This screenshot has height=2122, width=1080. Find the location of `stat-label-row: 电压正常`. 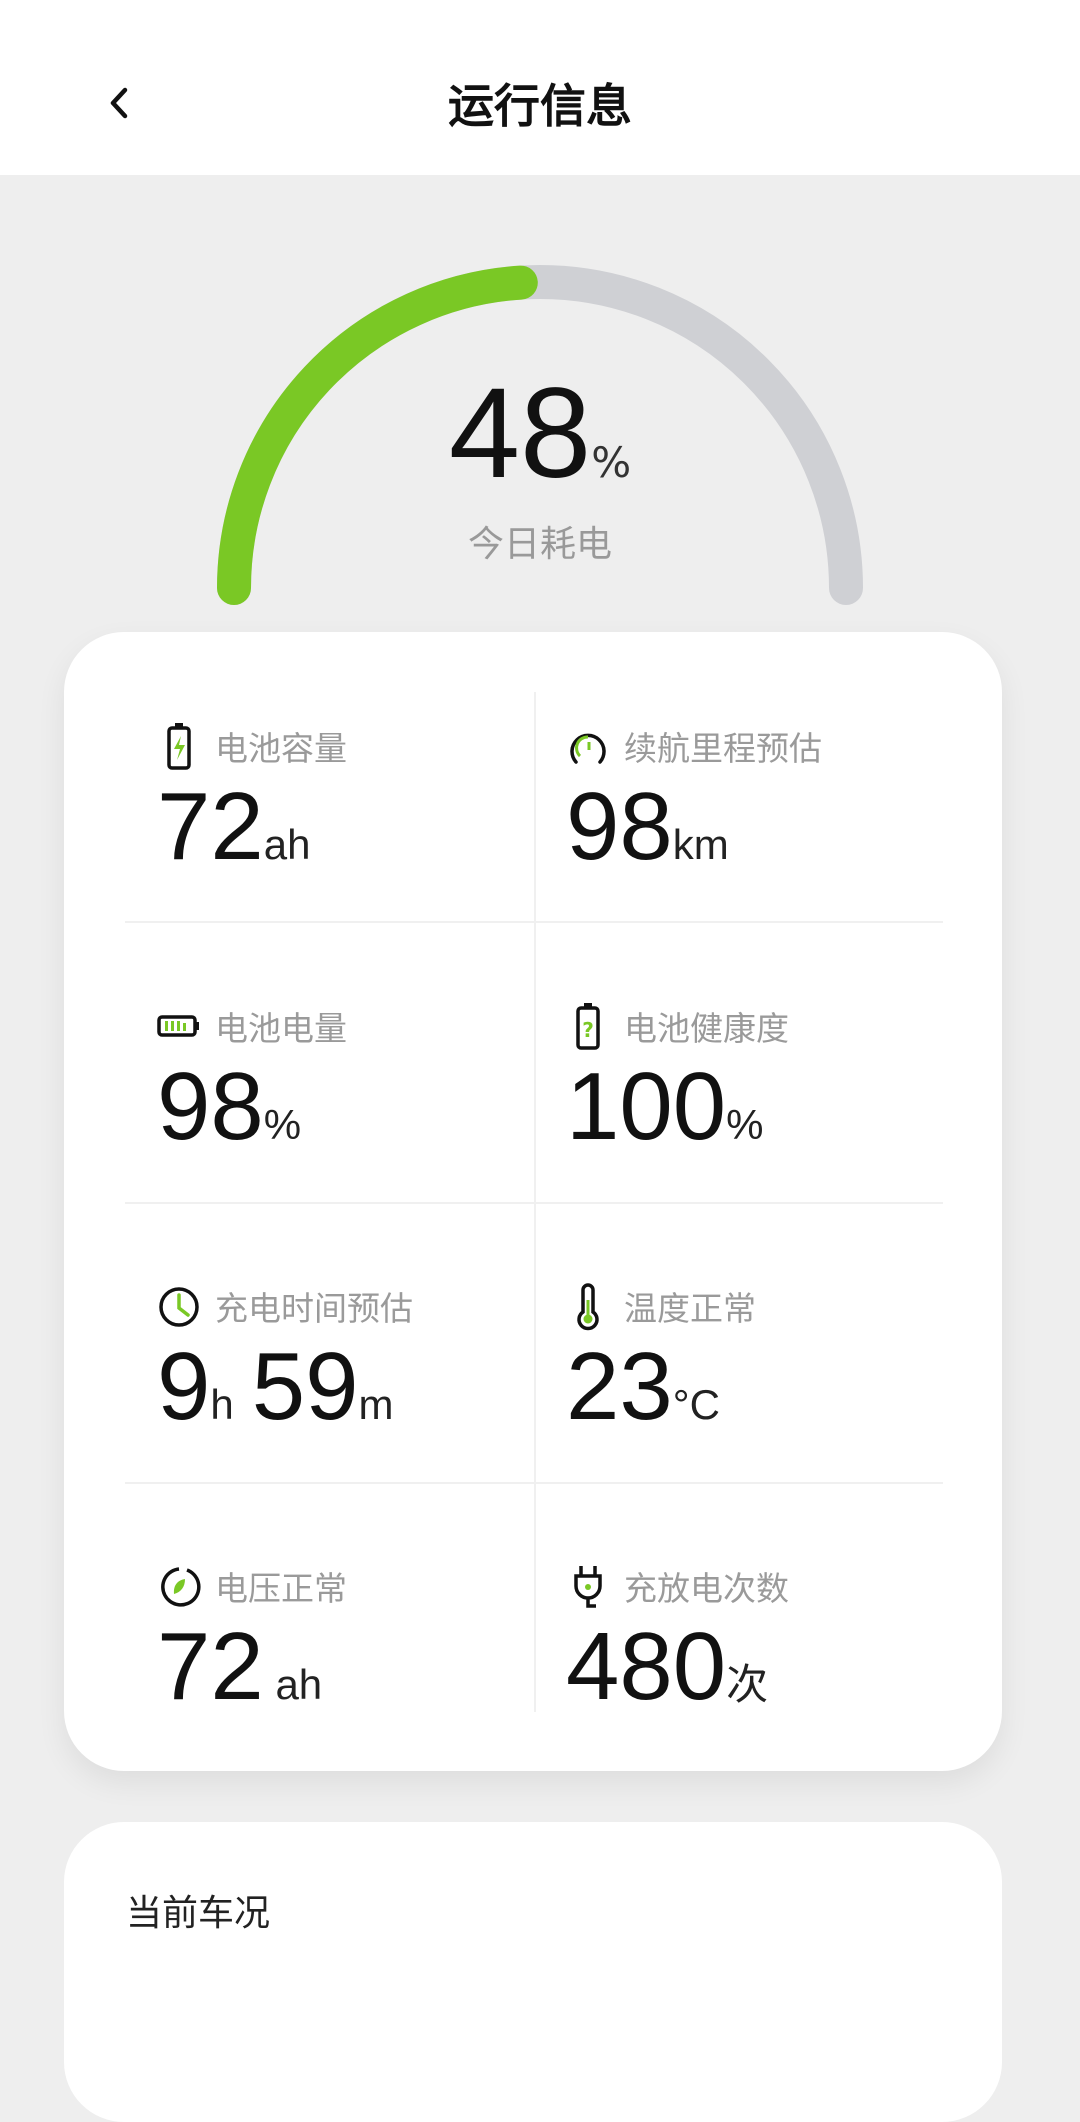

stat-label-row: 电压正常 is located at coordinates (252, 1586).